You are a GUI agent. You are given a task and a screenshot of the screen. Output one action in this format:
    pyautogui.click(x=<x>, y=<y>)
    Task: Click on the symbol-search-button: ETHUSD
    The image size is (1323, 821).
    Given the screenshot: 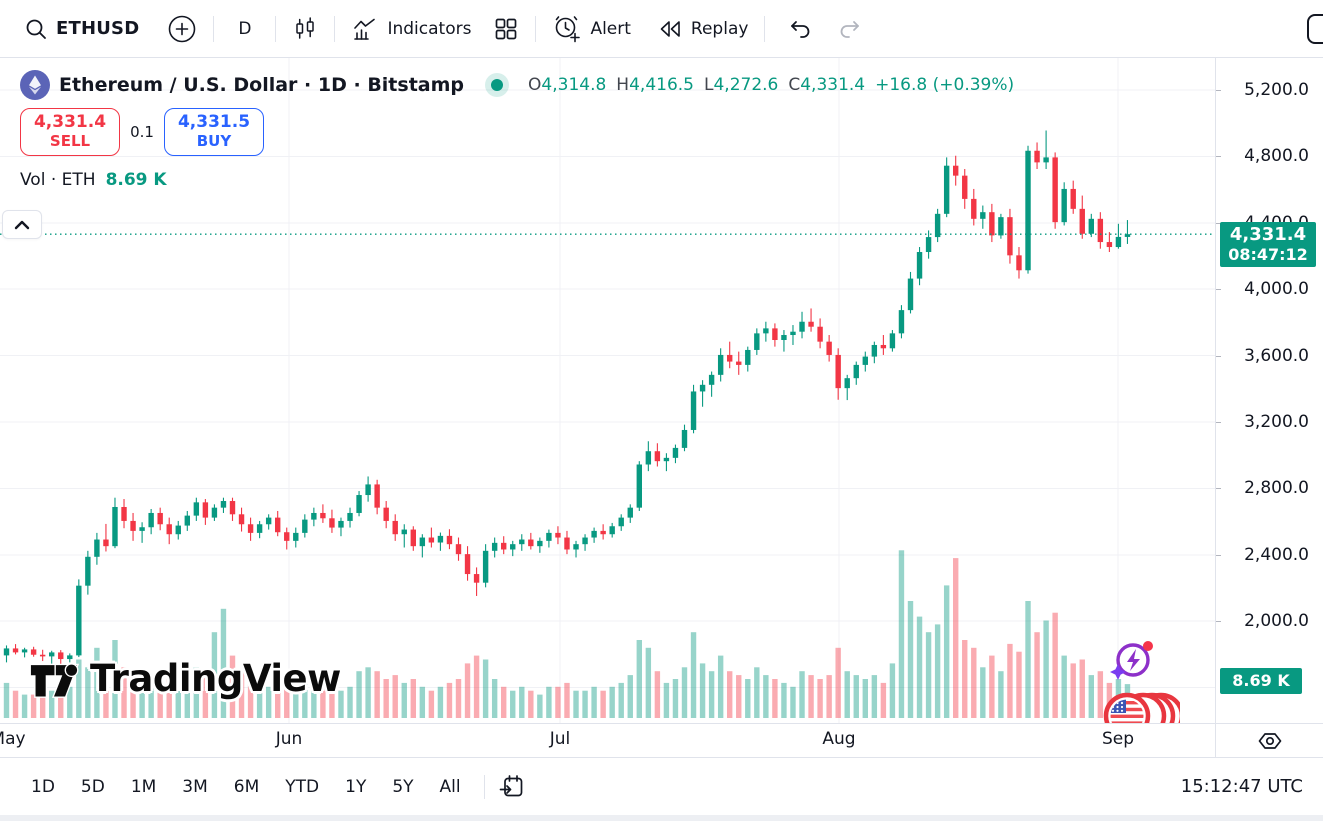 What is the action you would take?
    pyautogui.click(x=81, y=29)
    